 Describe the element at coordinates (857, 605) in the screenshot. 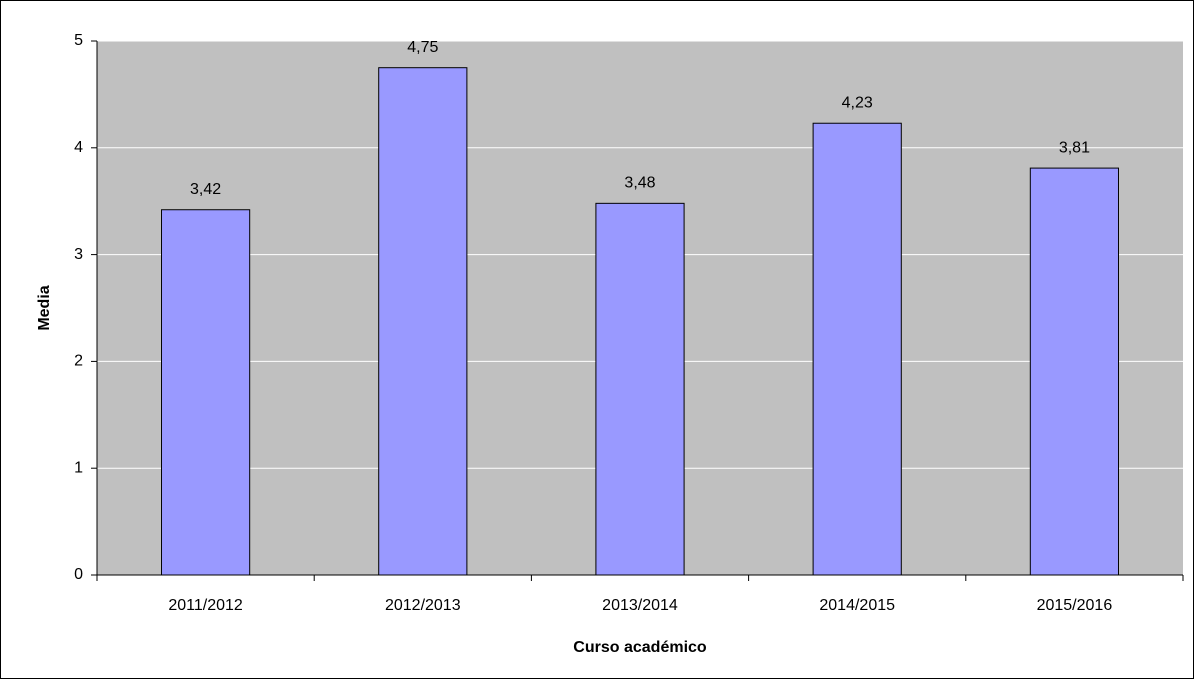

I see `x-tick-label: 2014/2015` at that location.